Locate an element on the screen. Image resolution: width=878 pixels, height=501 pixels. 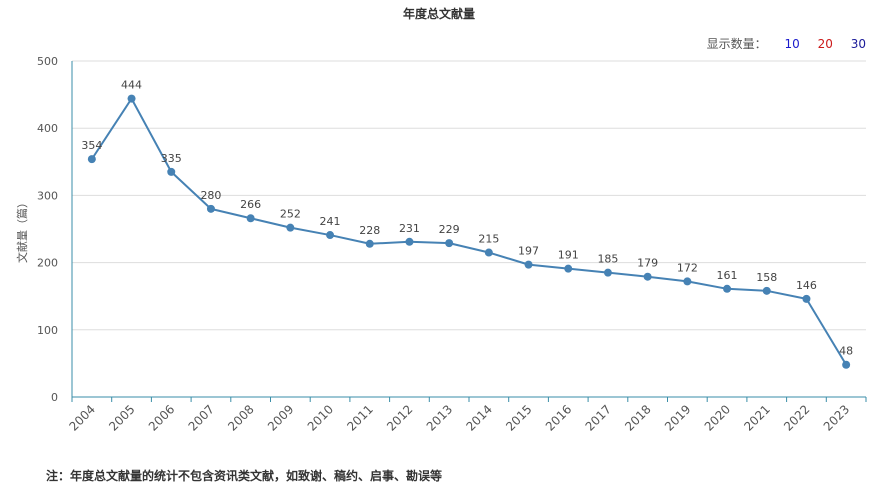
y-tick-label: 500 is located at coordinates (47, 61).